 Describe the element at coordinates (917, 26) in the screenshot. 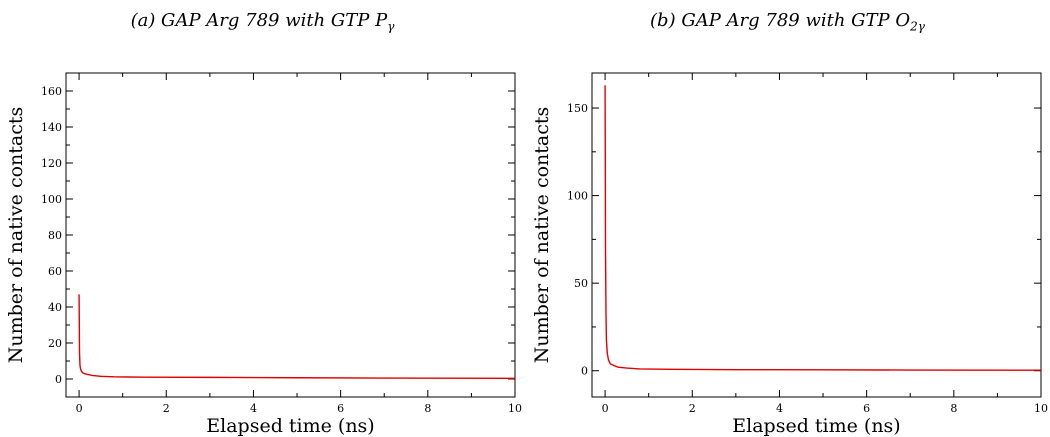

I see `chart-title-subscript-b: 2γ` at that location.